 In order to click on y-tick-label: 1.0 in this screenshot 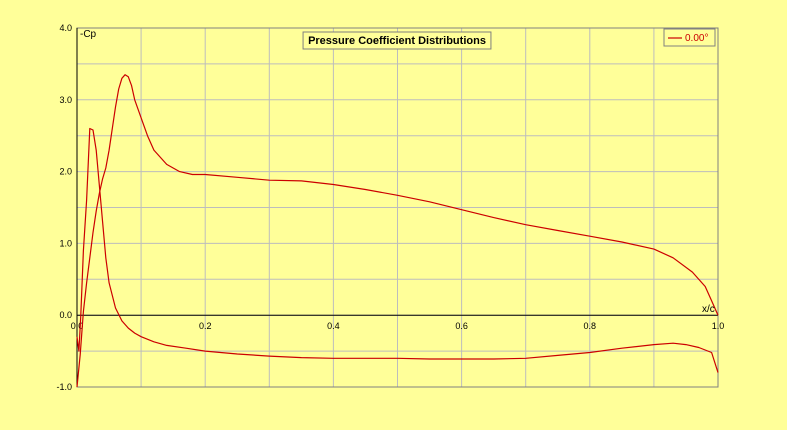, I will do `click(65, 243)`.